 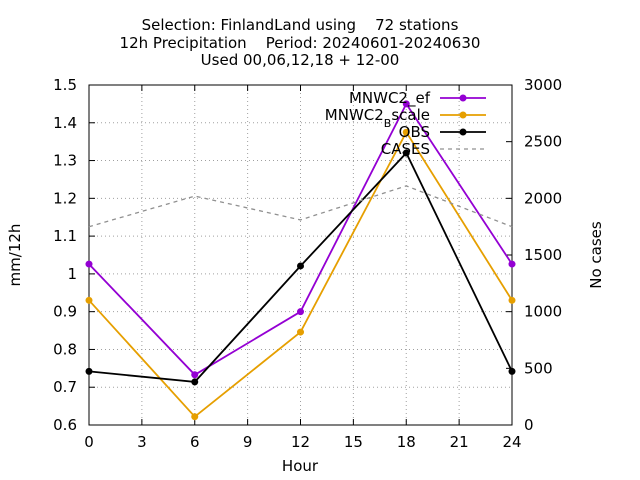 What do you see at coordinates (142, 442) in the screenshot?
I see `x-tick-label: 3` at bounding box center [142, 442].